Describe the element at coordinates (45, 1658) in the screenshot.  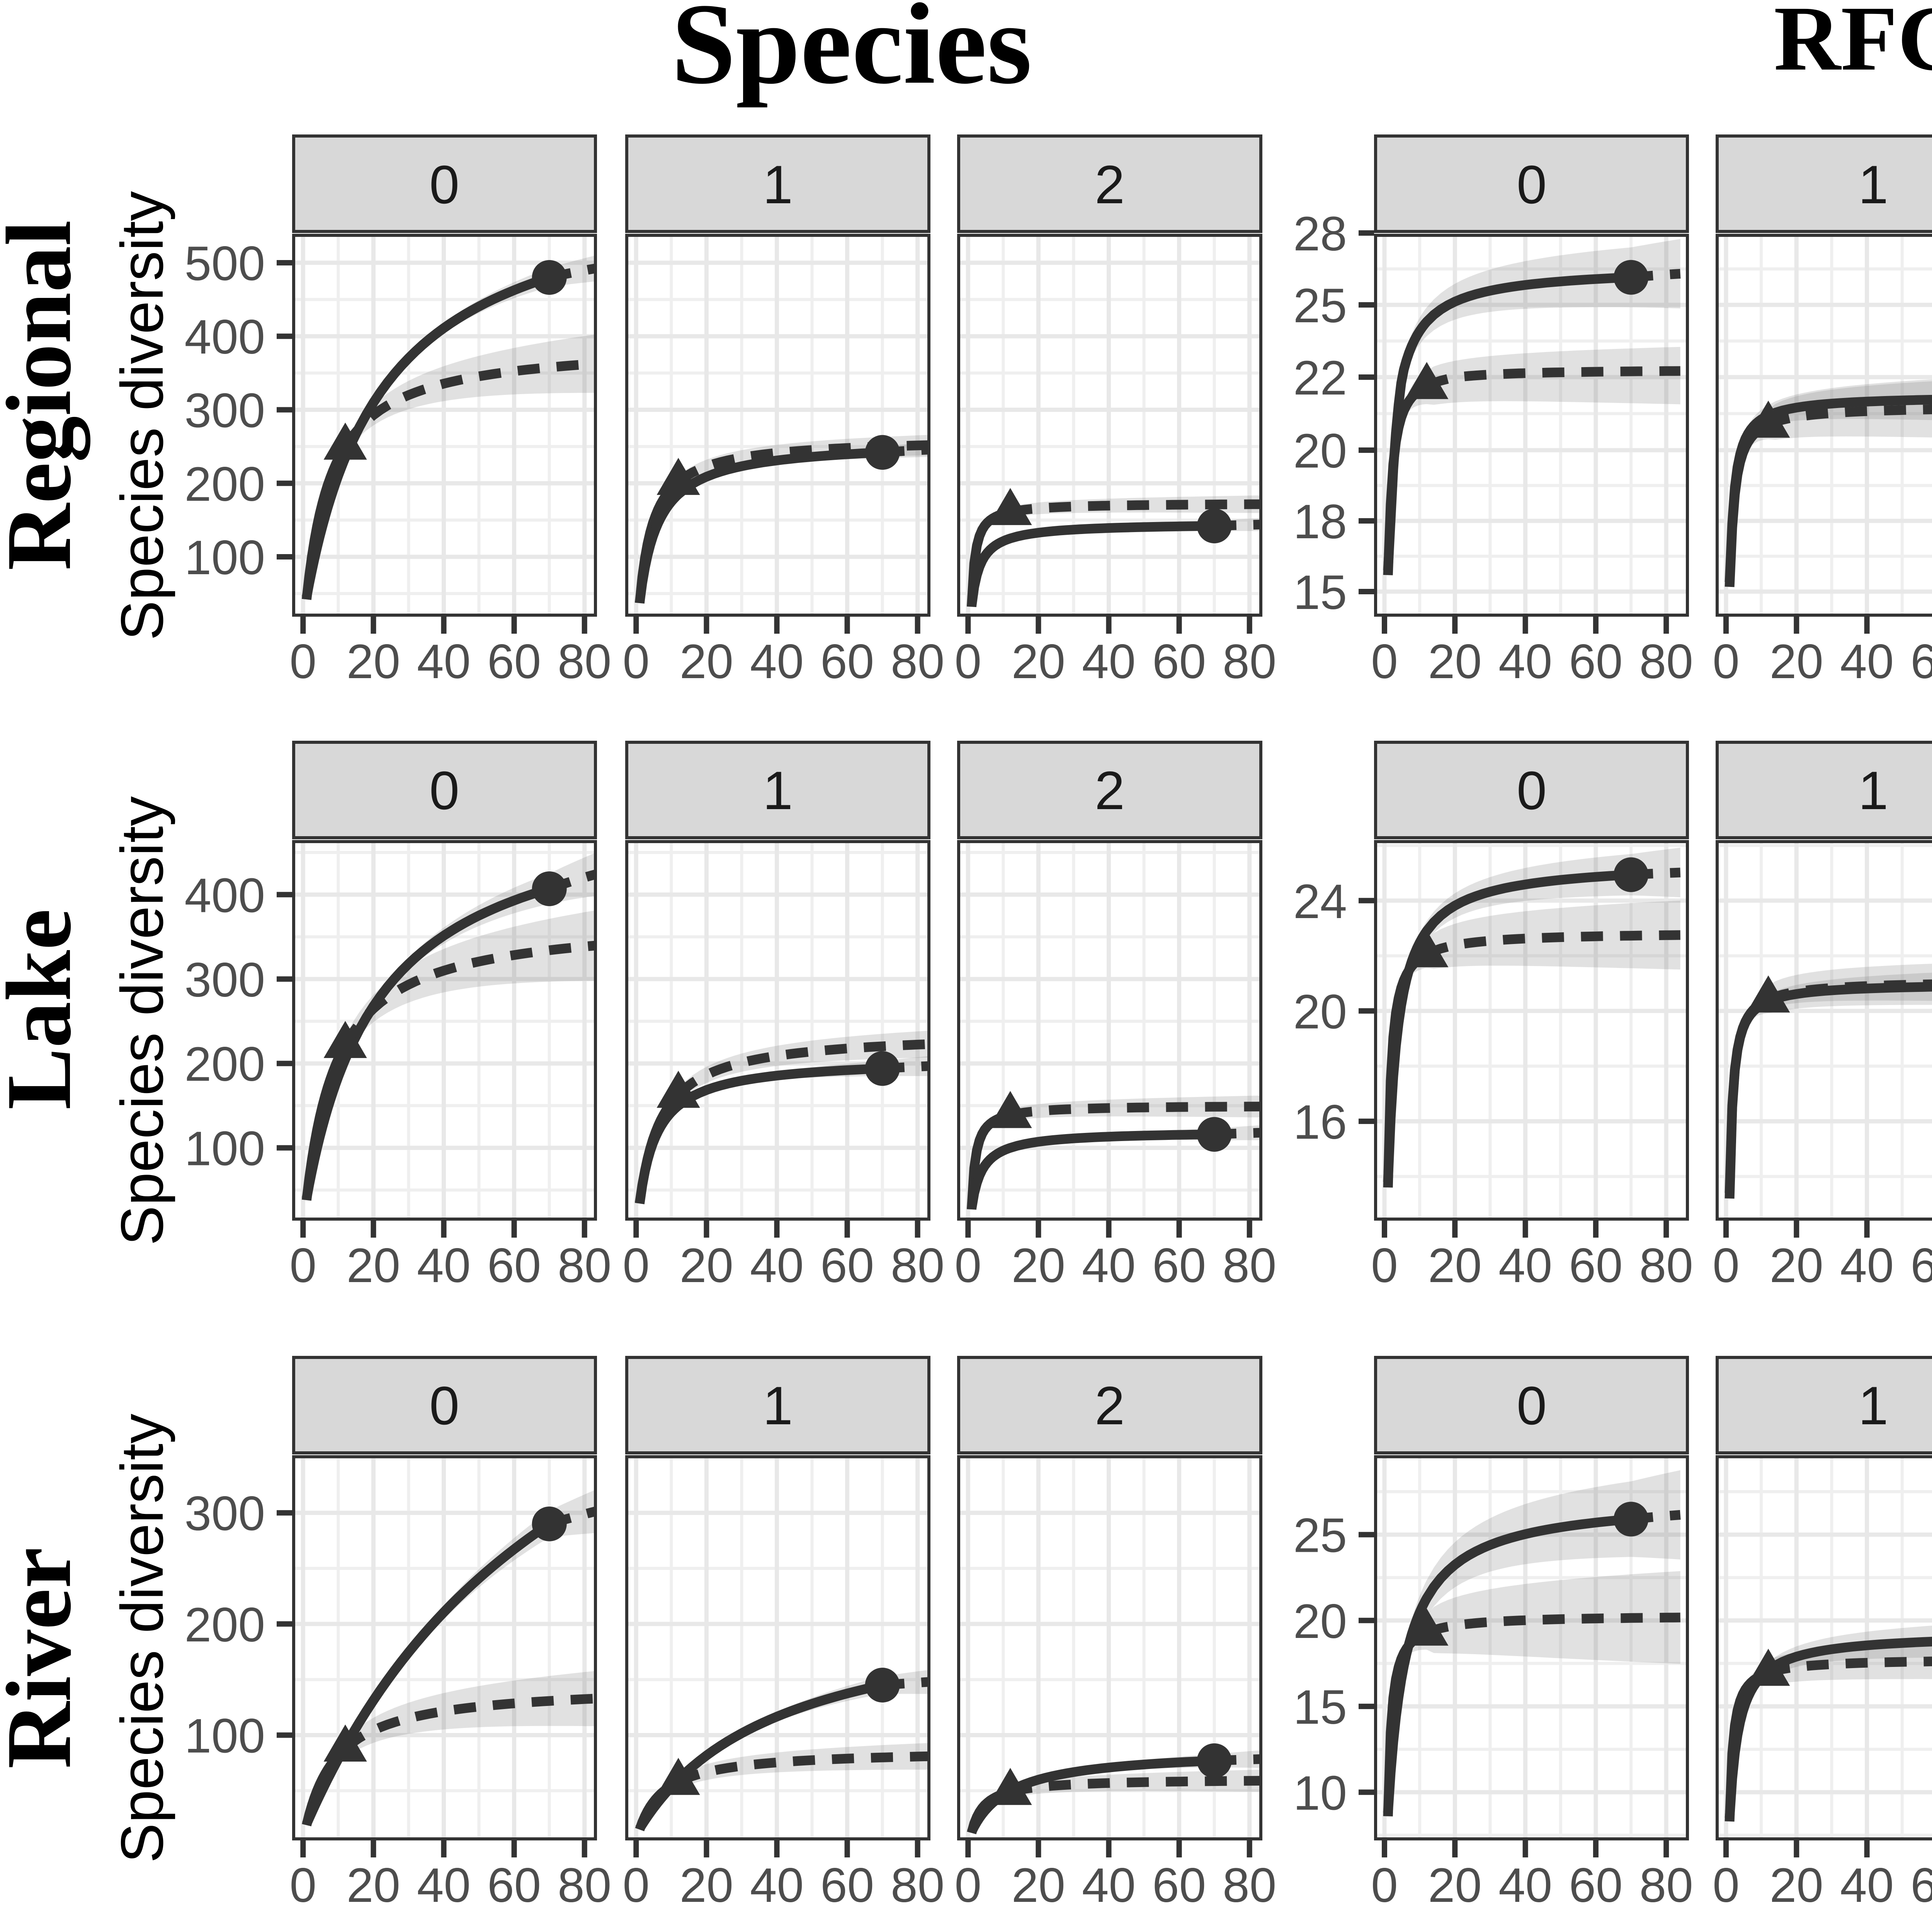
I see `svg-text: River` at that location.